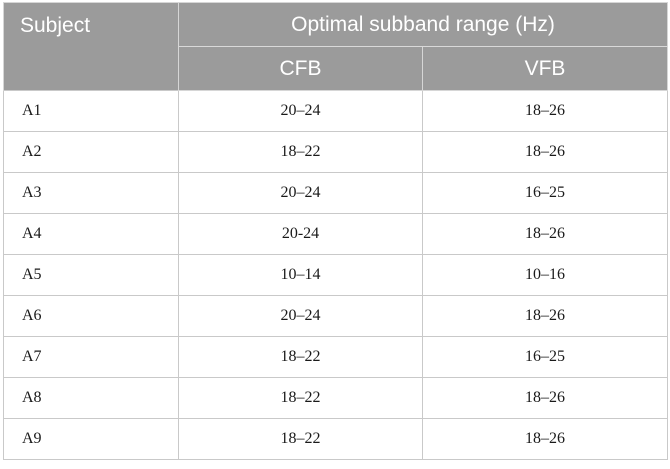 The width and height of the screenshot is (670, 469). Describe the element at coordinates (91, 46) in the screenshot. I see `header-subject: Subject` at that location.